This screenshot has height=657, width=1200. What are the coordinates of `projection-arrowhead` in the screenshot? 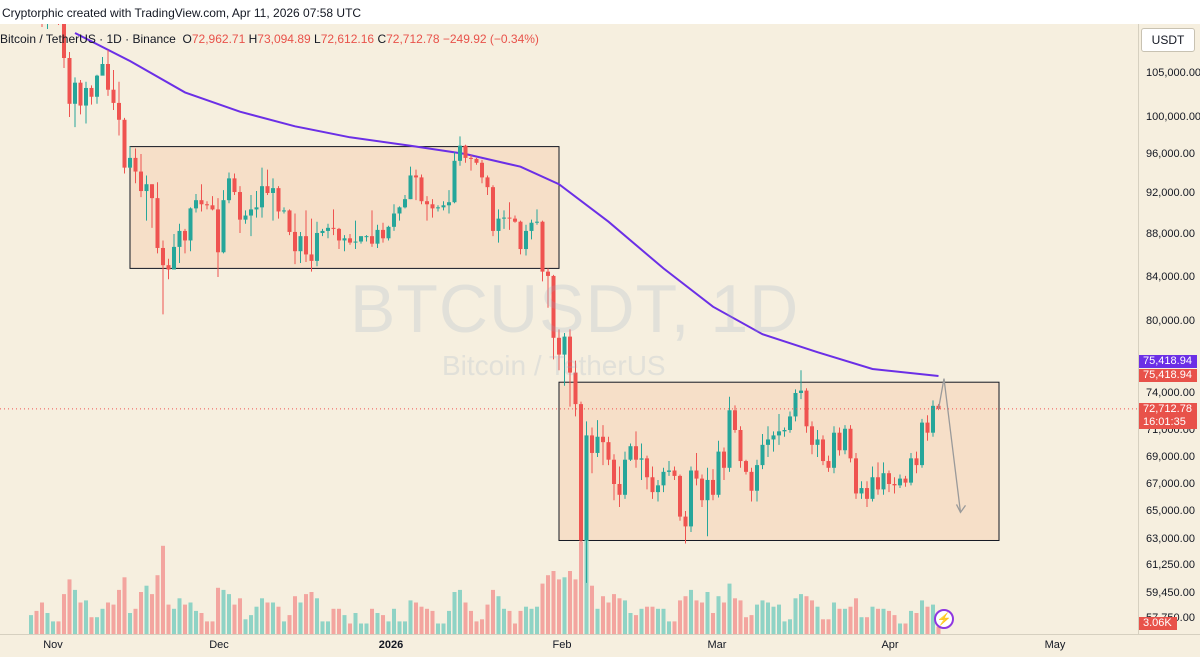 It's located at (961, 509).